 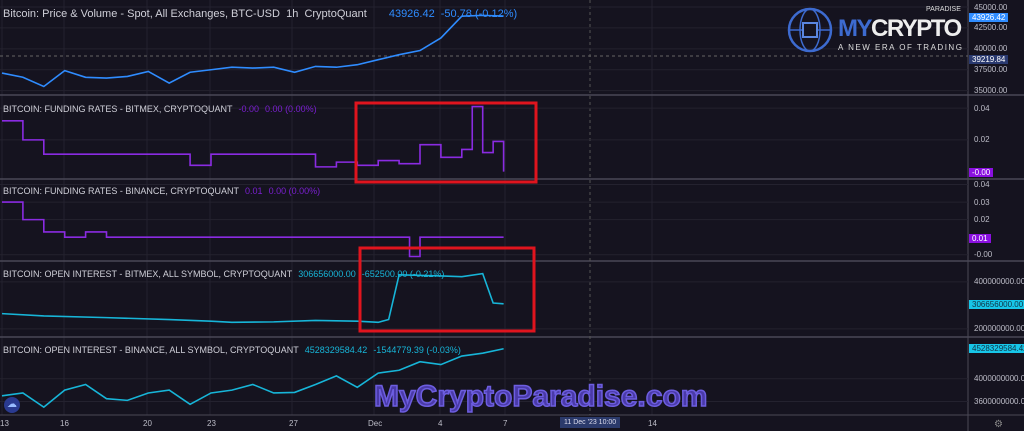 I want to click on price-last-tag: 43926.42, so click(x=989, y=17).